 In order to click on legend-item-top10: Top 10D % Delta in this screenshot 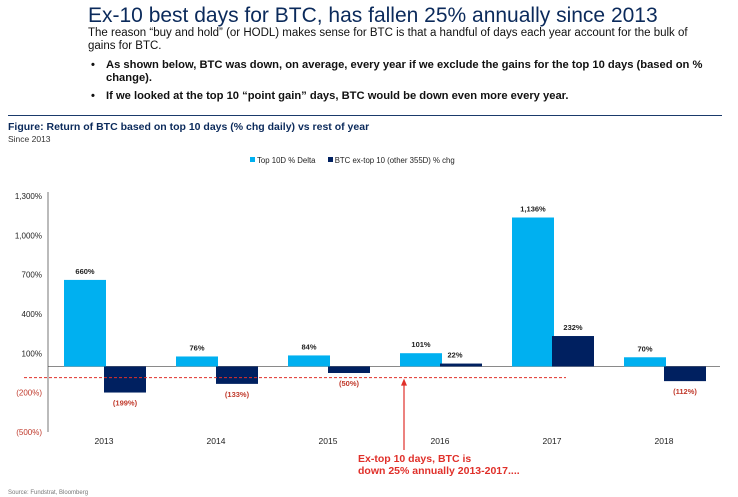, I will do `click(283, 160)`.